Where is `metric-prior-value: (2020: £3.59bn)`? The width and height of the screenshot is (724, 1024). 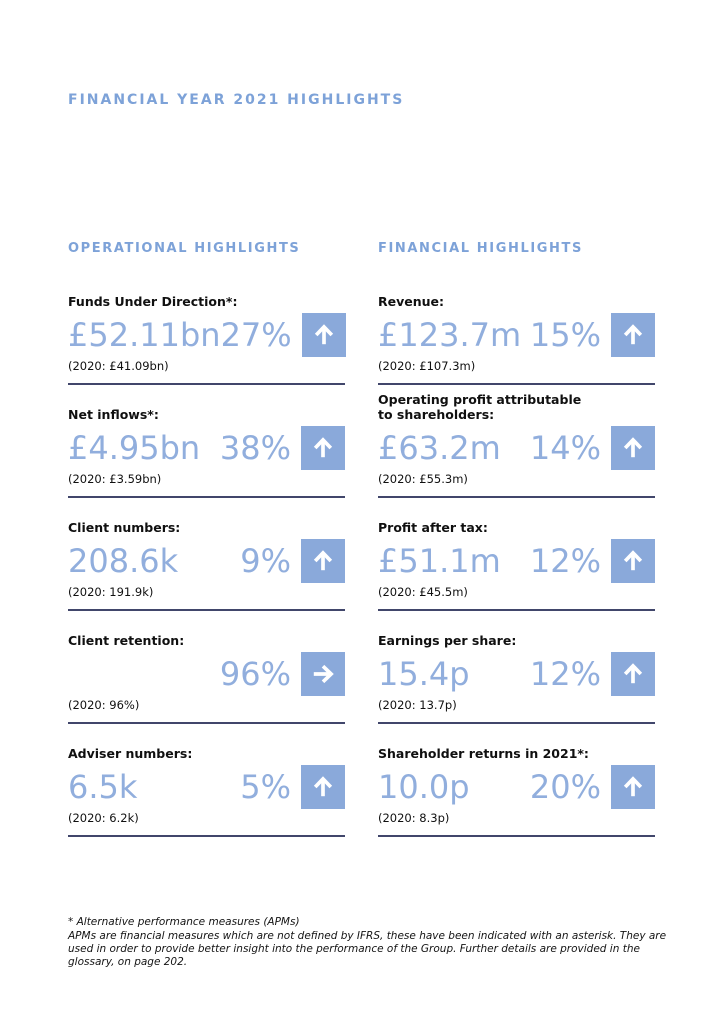
metric-prior-value: (2020: £3.59bn) is located at coordinates (115, 479).